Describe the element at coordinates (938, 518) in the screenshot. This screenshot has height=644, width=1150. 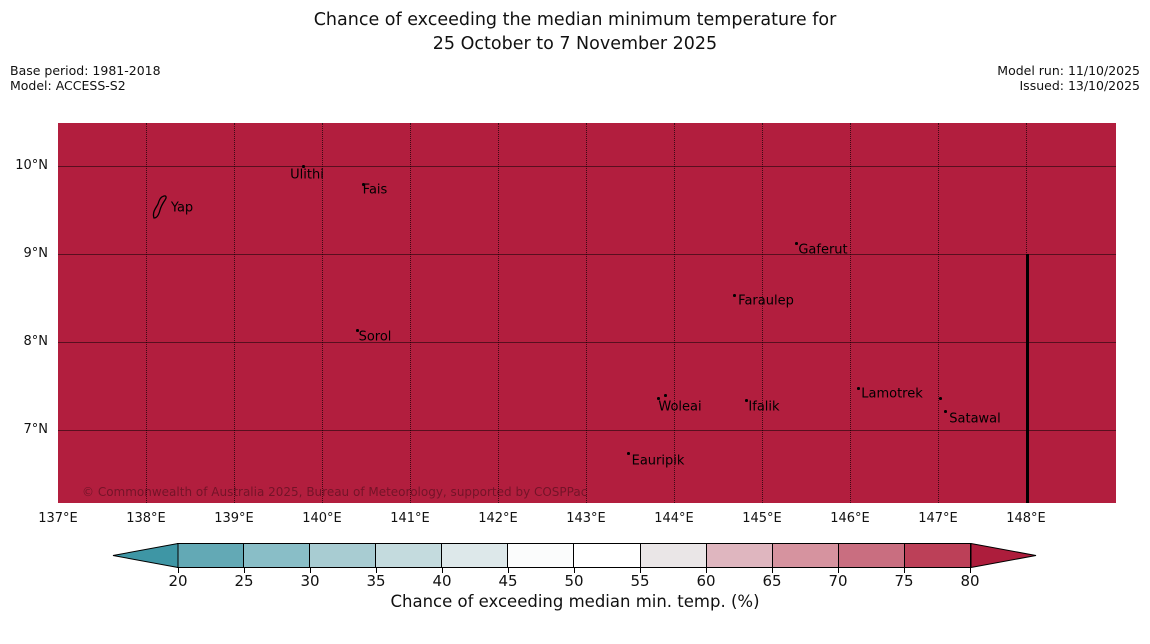
I see `x-axis-tick-label: 147°E` at that location.